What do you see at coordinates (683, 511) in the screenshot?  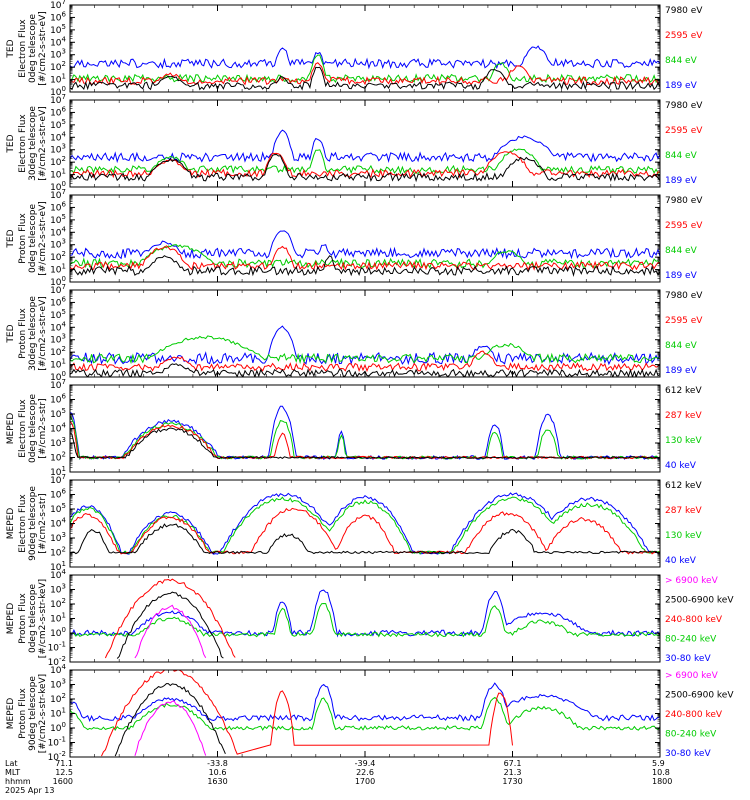 I see `legend-entry: 287 keV` at bounding box center [683, 511].